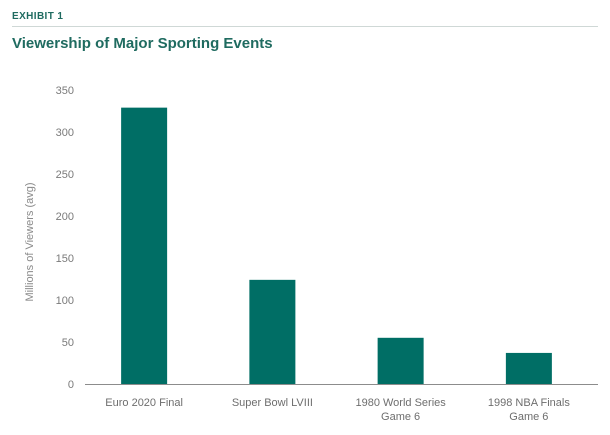 This screenshot has height=435, width=610. I want to click on y-tick-label: 100, so click(65, 301).